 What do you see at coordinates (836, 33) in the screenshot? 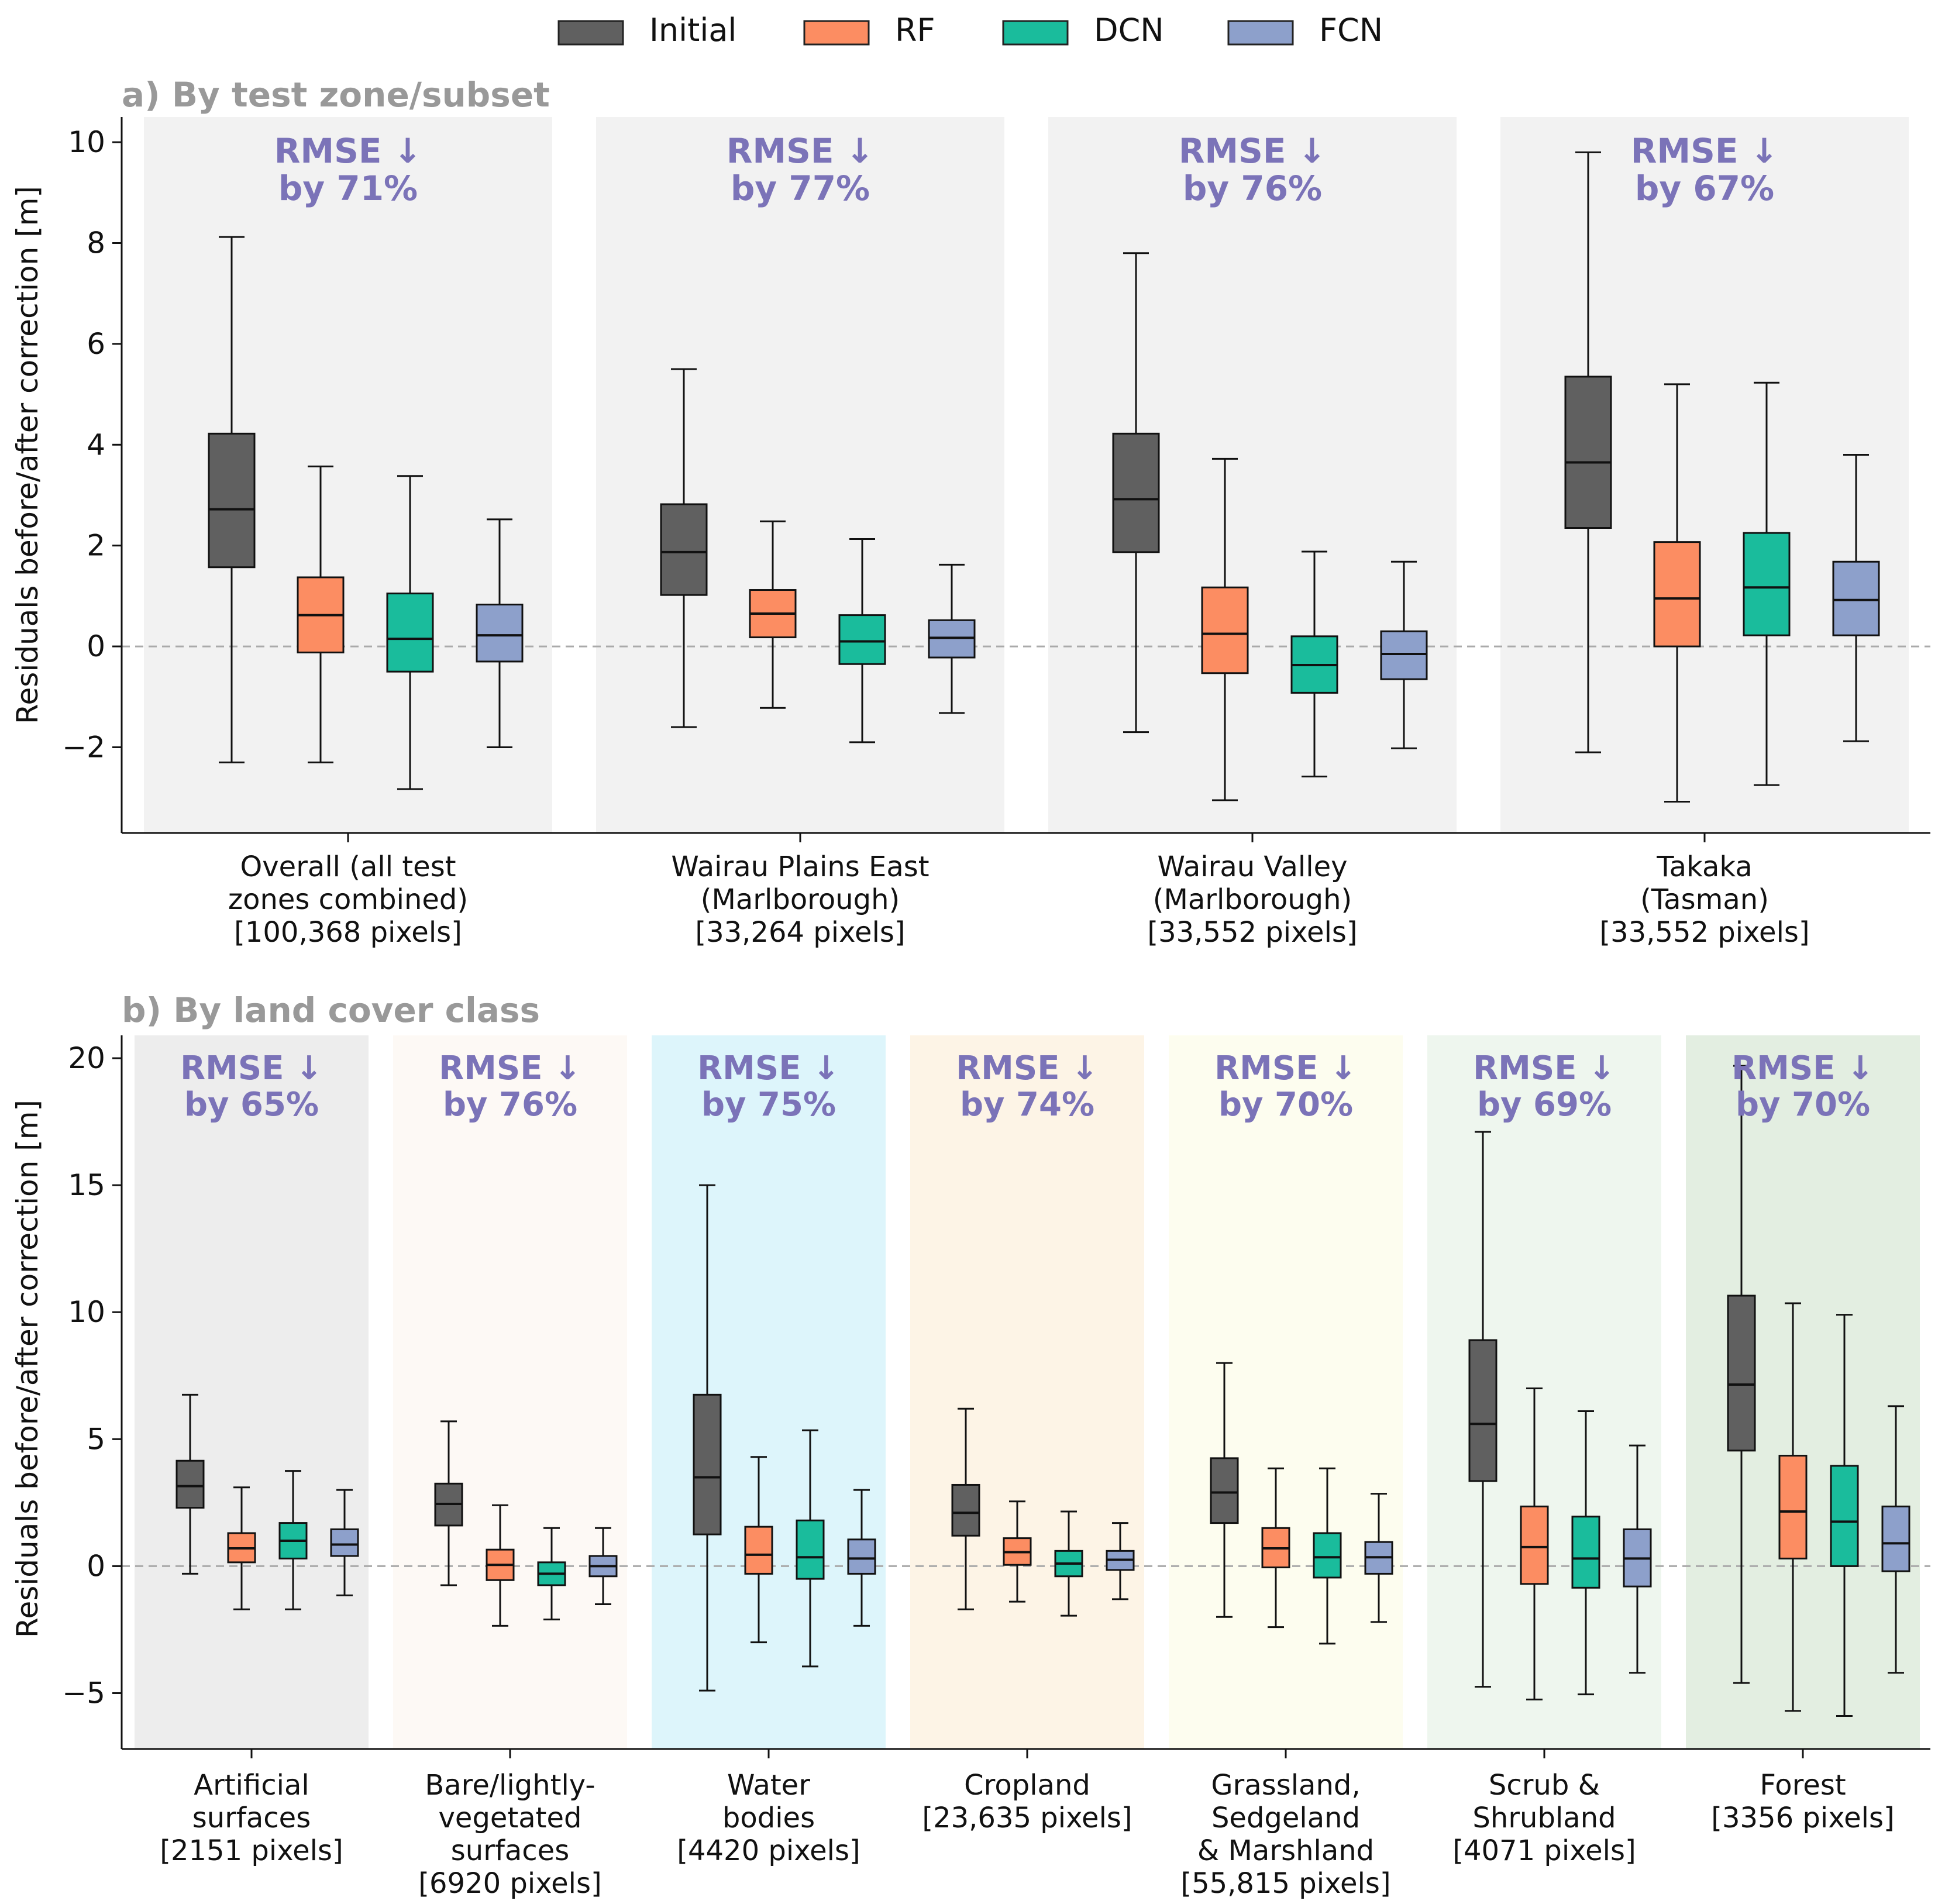
I see `legend-swatch-rf` at bounding box center [836, 33].